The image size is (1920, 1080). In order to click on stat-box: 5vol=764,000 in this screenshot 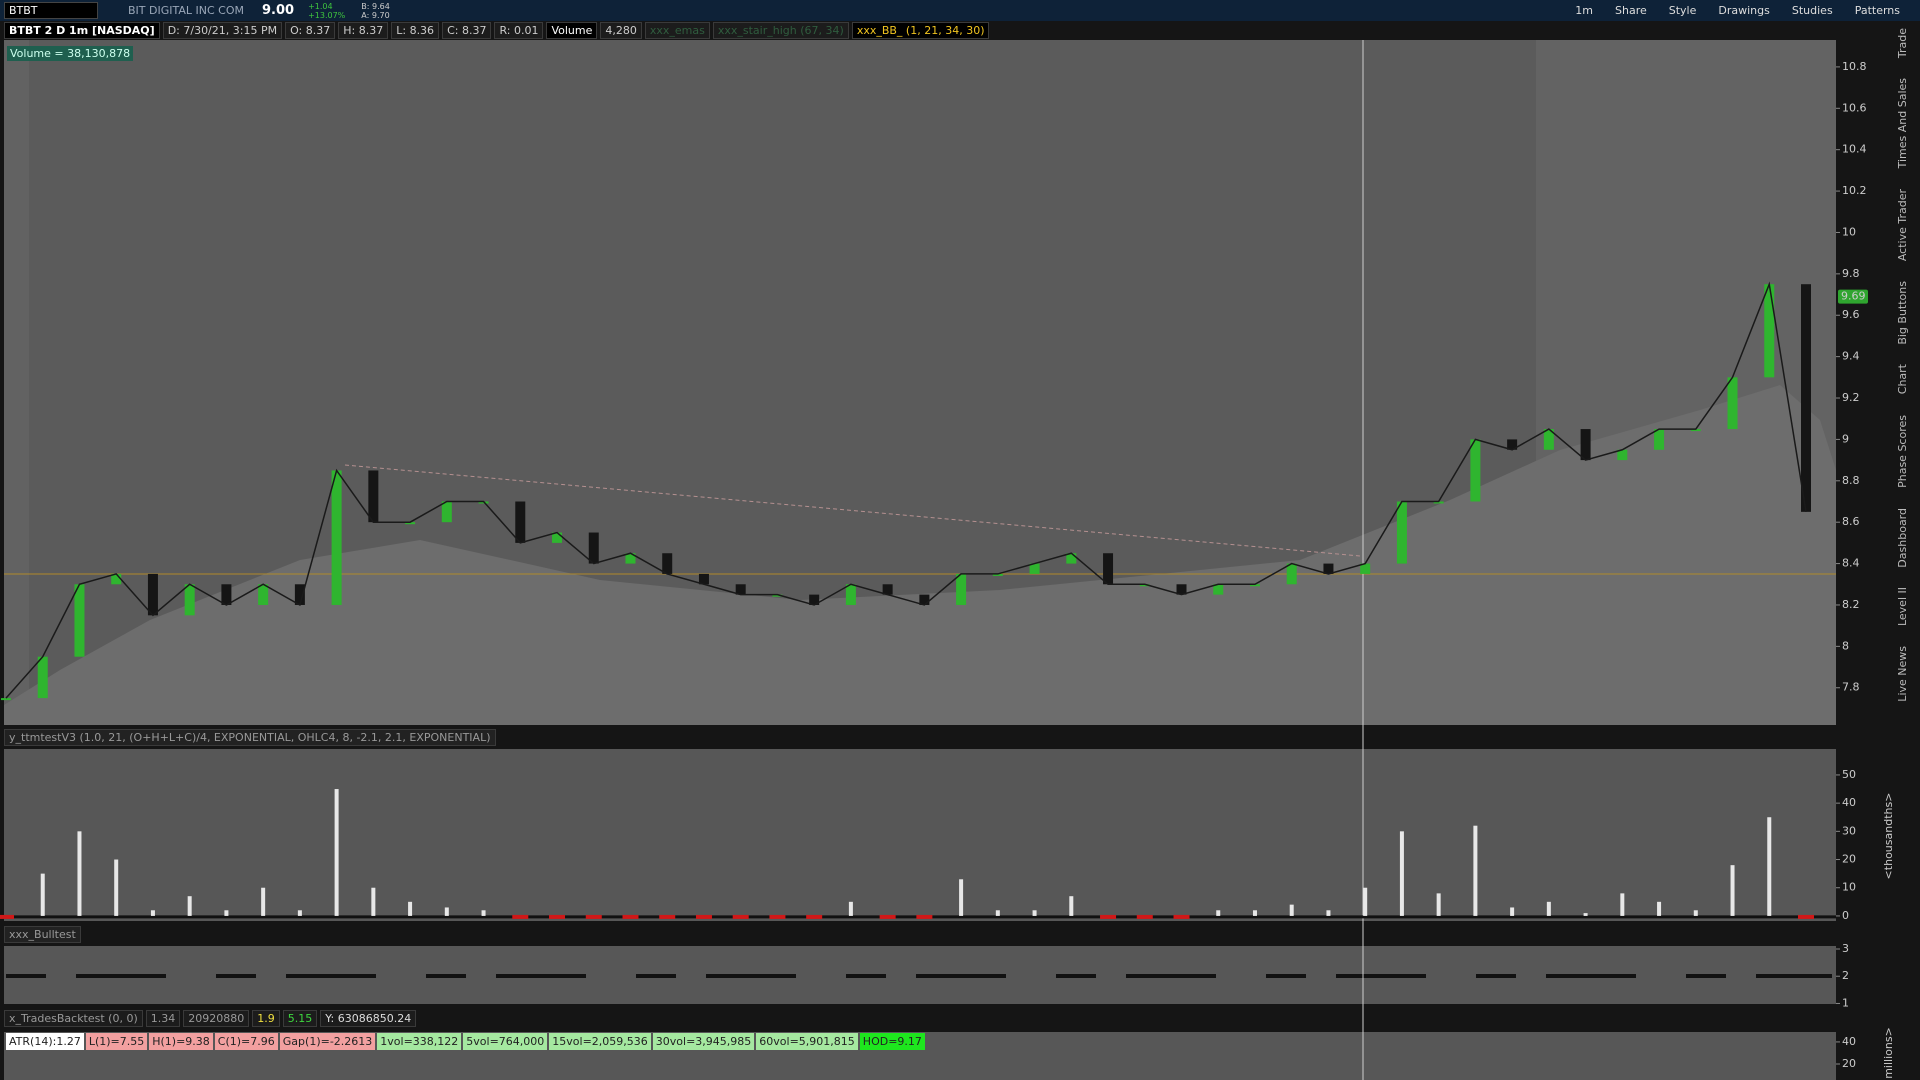, I will do `click(505, 1041)`.